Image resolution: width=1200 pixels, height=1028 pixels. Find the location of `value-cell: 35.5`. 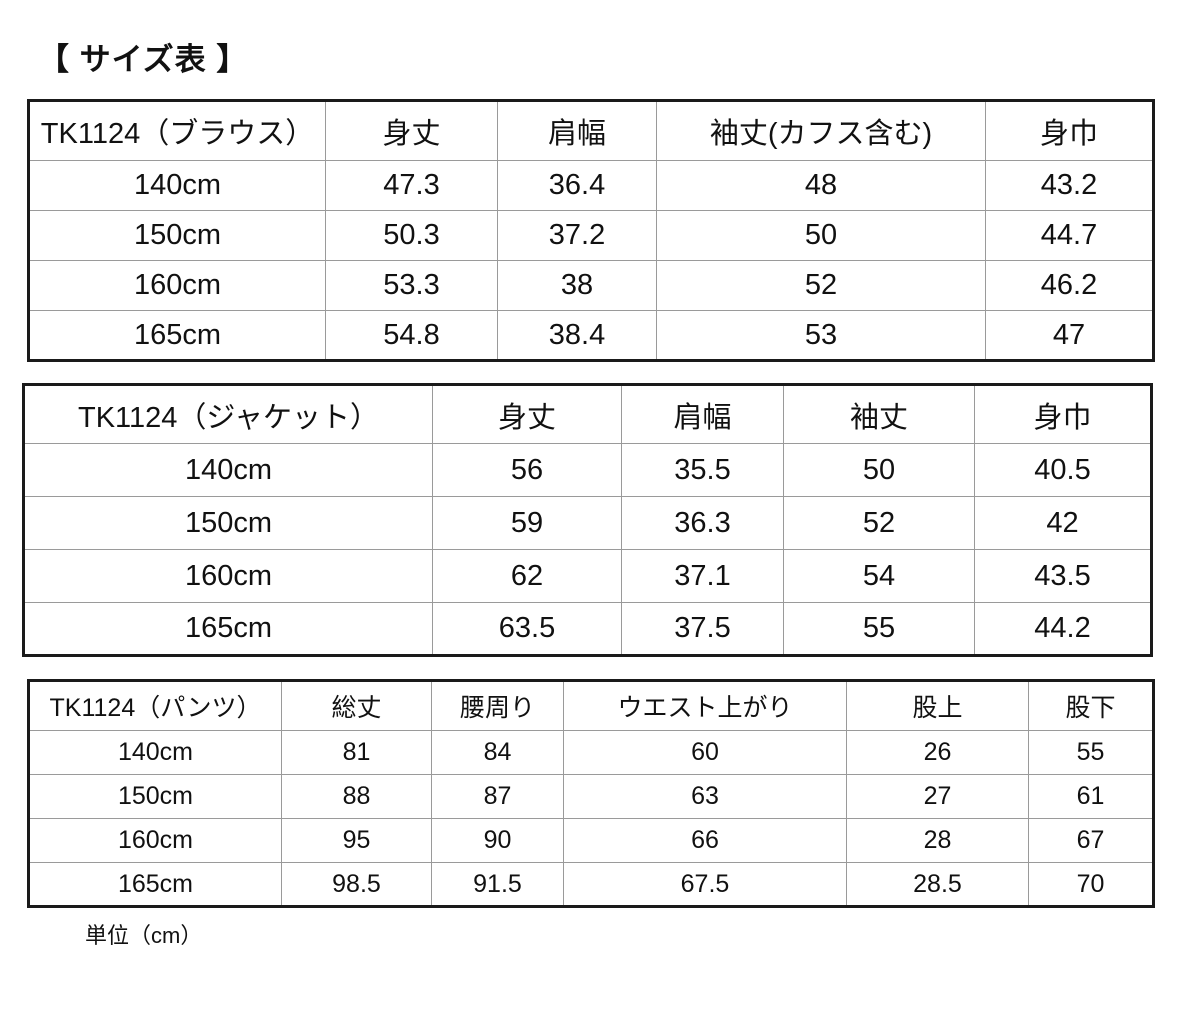

value-cell: 35.5 is located at coordinates (702, 470).